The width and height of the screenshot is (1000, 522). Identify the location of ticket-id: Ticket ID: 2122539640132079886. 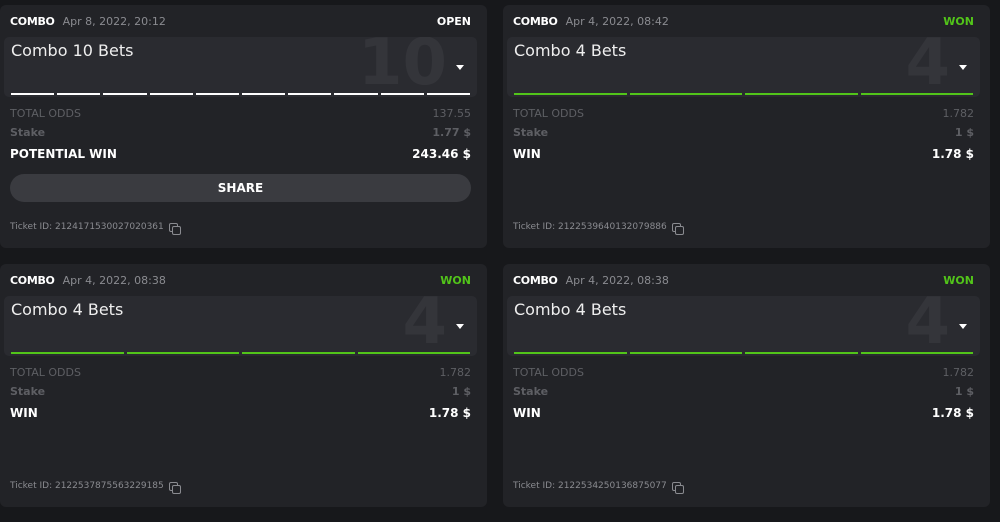
(590, 227).